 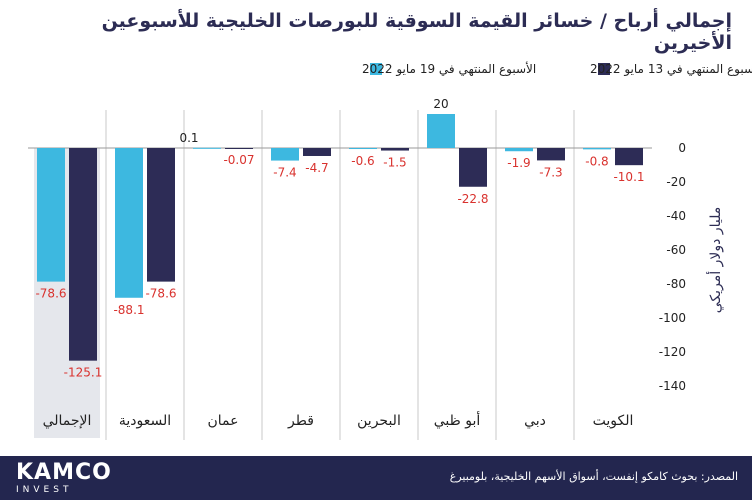 I want to click on bar-value-label: -125.1, so click(x=83, y=373).